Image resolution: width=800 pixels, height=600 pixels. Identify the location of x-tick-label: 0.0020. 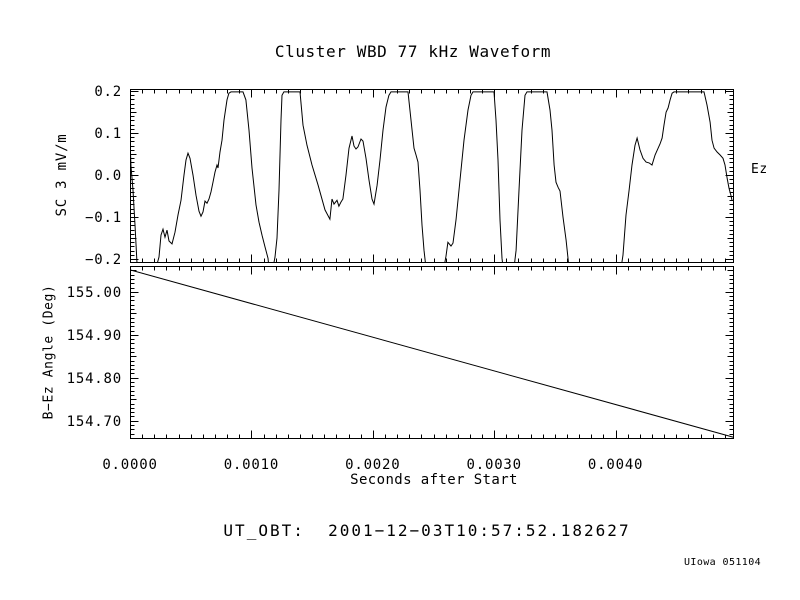
(372, 465).